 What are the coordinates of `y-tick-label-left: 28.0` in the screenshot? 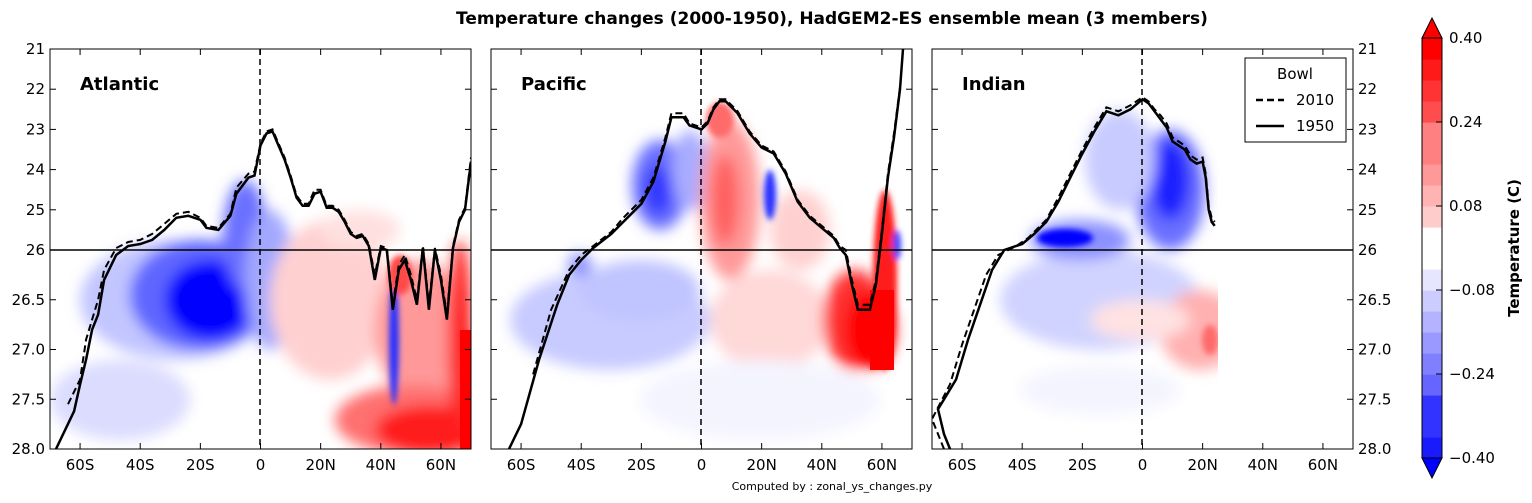 It's located at (28, 449).